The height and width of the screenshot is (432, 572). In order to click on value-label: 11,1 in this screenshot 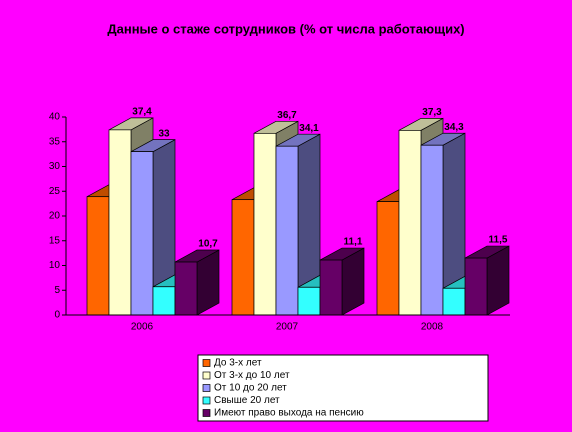, I will do `click(353, 242)`.